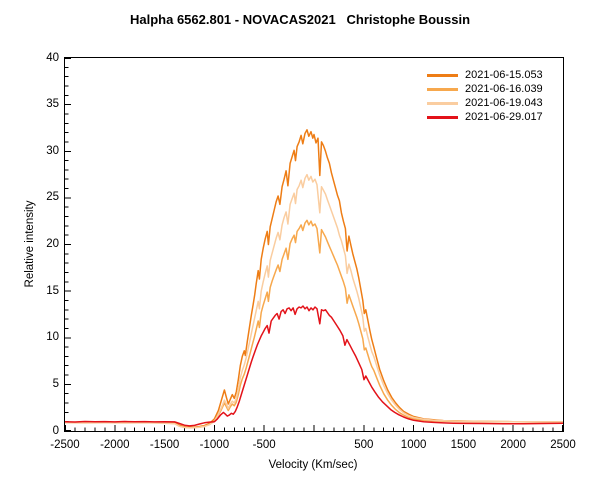  What do you see at coordinates (30, 244) in the screenshot?
I see `y-axis-label: Relative intensity` at bounding box center [30, 244].